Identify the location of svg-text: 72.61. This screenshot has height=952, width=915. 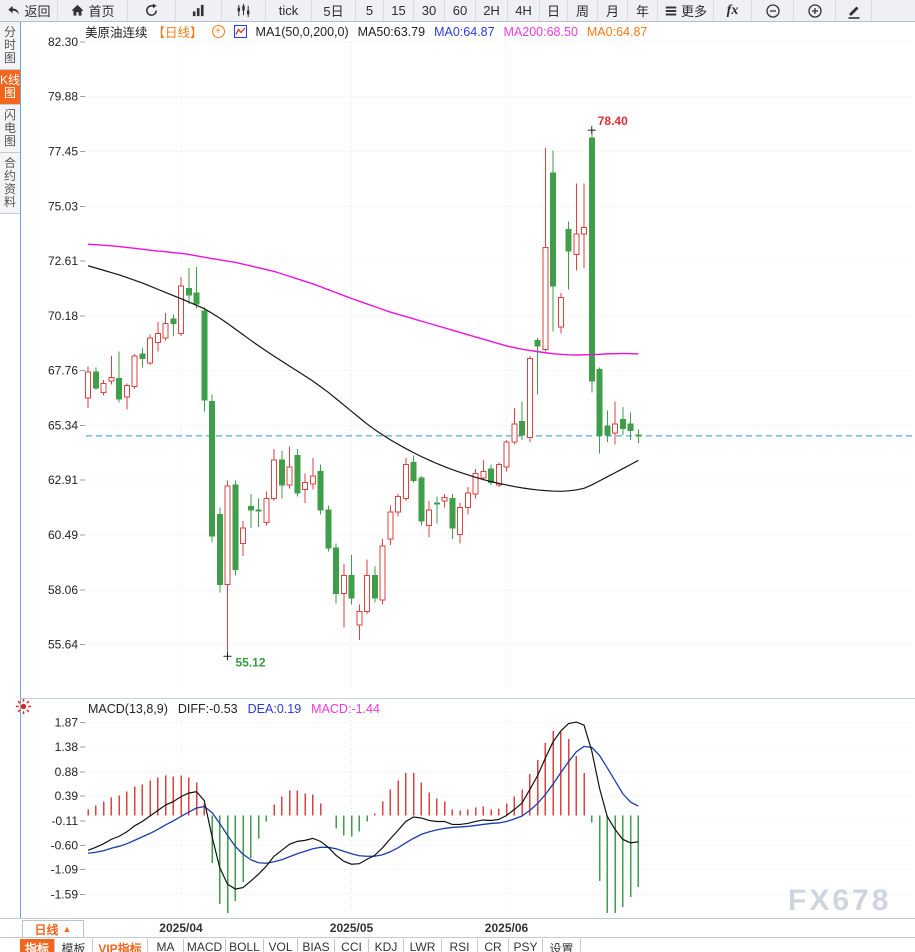
(63, 261).